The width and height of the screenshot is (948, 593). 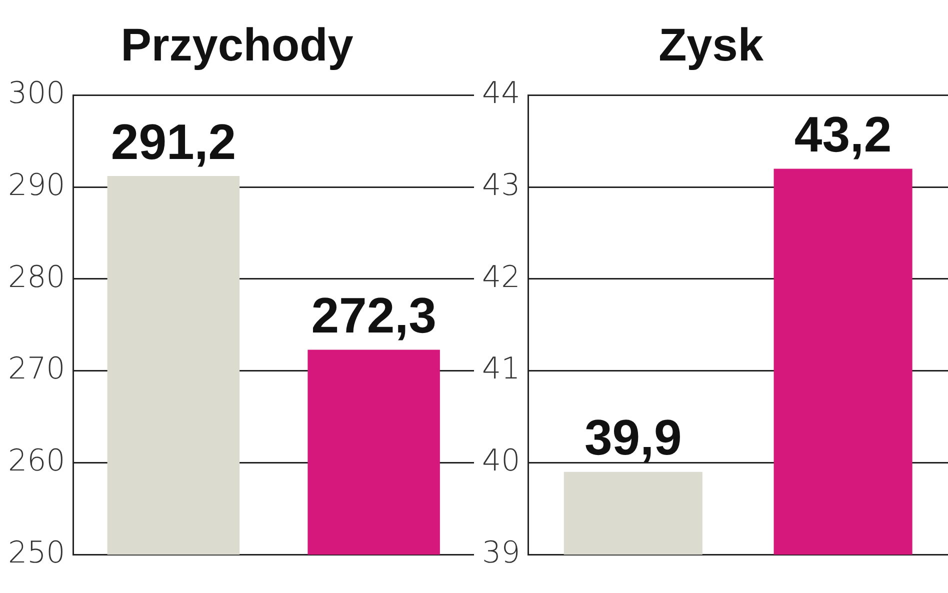 What do you see at coordinates (237, 44) in the screenshot?
I see `chart-title: Przychody` at bounding box center [237, 44].